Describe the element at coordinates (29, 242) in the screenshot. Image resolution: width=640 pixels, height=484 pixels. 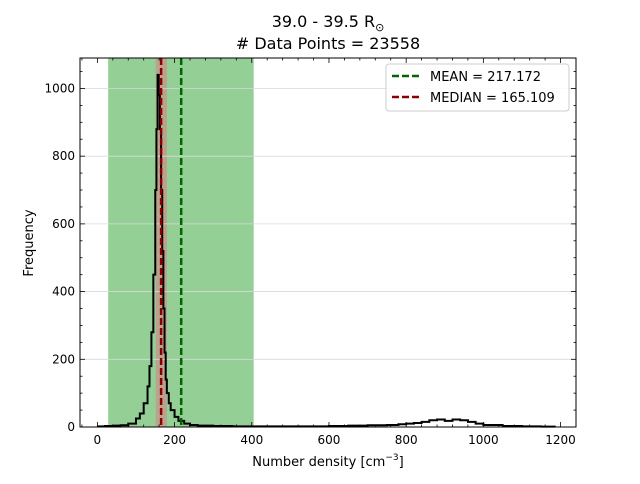
I see `y-axis-label: Frequency` at that location.